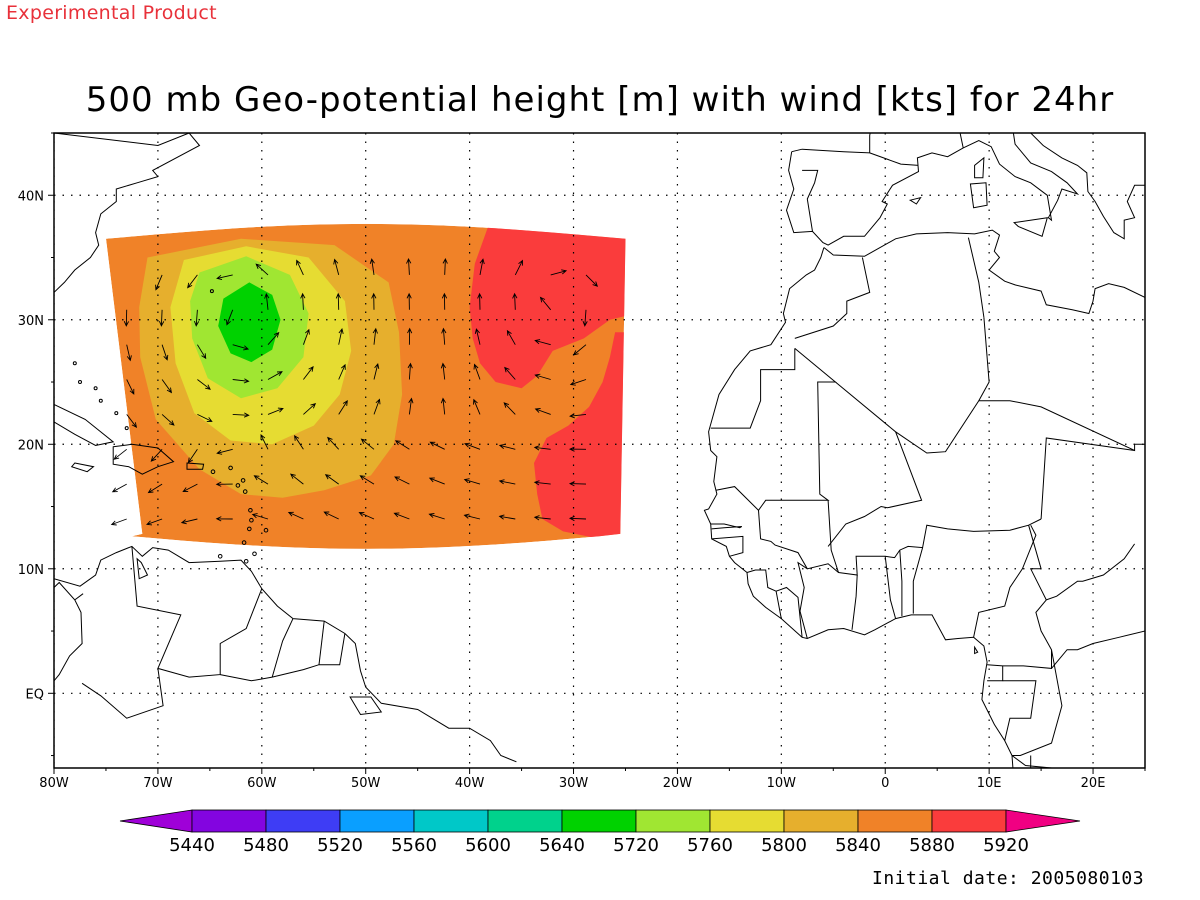 This screenshot has width=1200, height=900. What do you see at coordinates (142, 568) in the screenshot?
I see `maracaibo-coast` at bounding box center [142, 568].